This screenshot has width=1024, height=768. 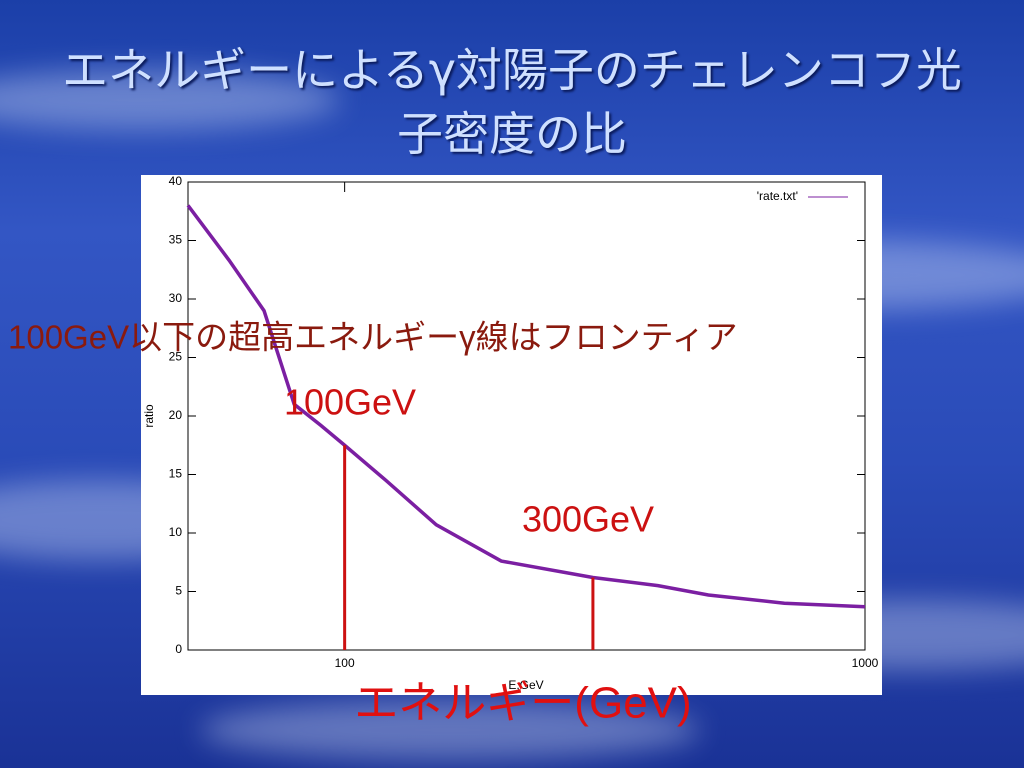 I want to click on x-axis-label: E,GeV, so click(x=525, y=685).